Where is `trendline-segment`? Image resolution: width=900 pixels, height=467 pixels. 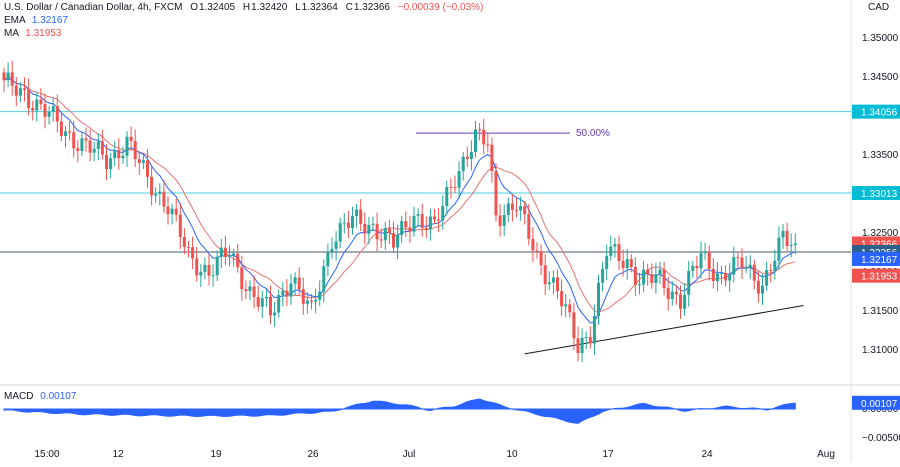 trendline-segment is located at coordinates (664, 330).